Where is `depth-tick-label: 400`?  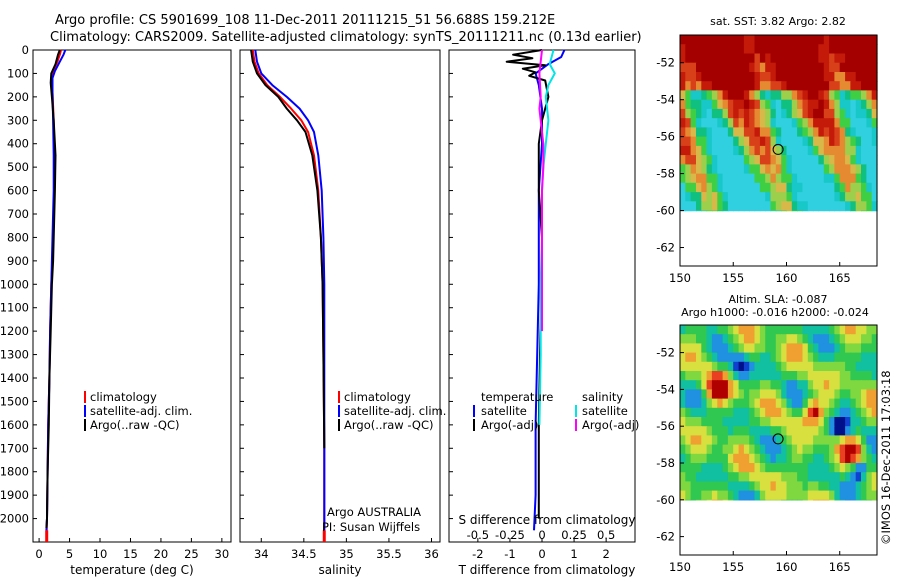 depth-tick-label: 400 is located at coordinates (18, 144).